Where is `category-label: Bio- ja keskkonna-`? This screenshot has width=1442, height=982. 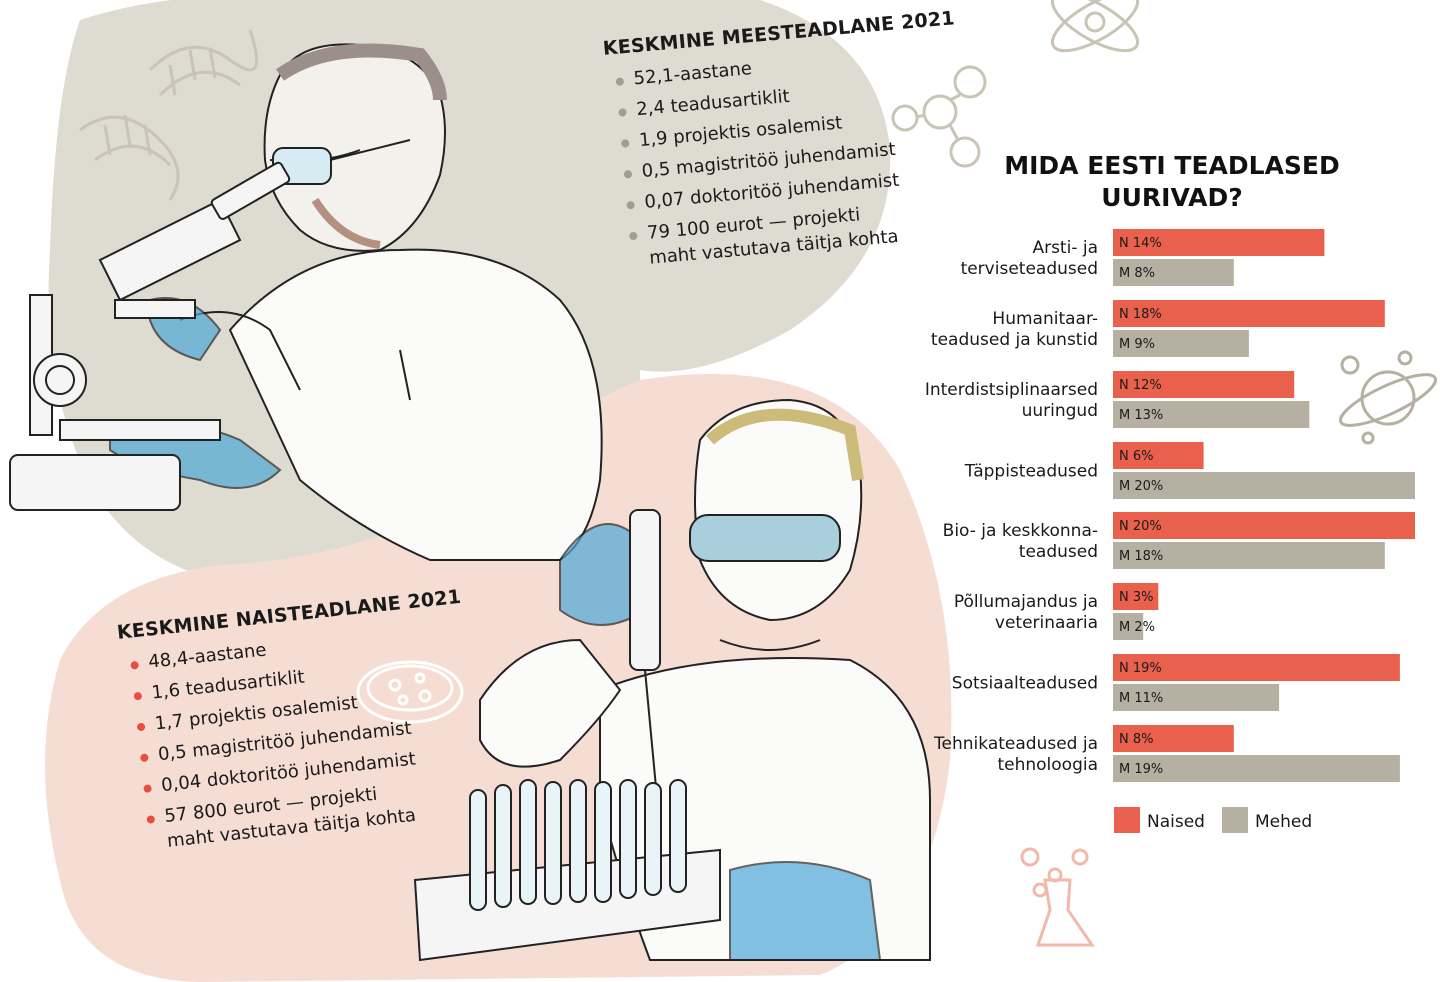
category-label: Bio- ja keskkonna- is located at coordinates (1020, 531).